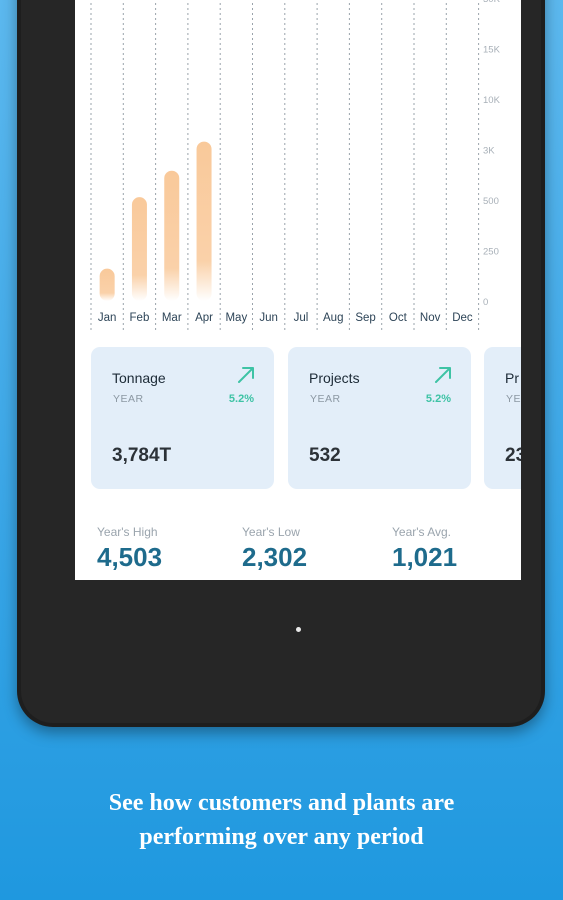  Describe the element at coordinates (298, 629) in the screenshot. I see `home-indicator` at that location.